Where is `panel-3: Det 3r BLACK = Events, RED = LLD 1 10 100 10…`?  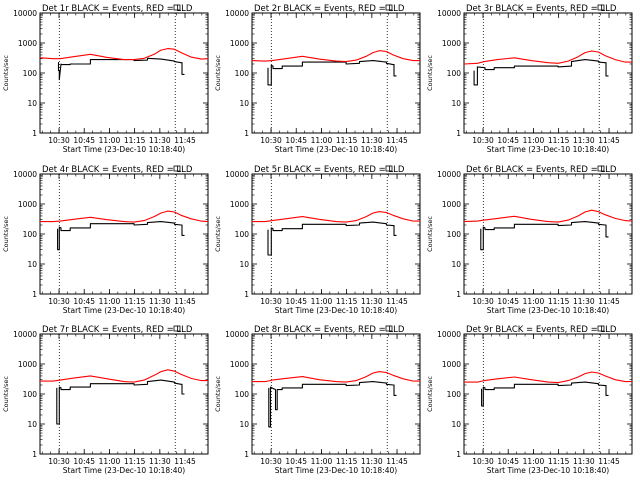 panel-3: Det 3r BLACK = Events, RED = LLD 1 10 100 10… is located at coordinates (529, 79).